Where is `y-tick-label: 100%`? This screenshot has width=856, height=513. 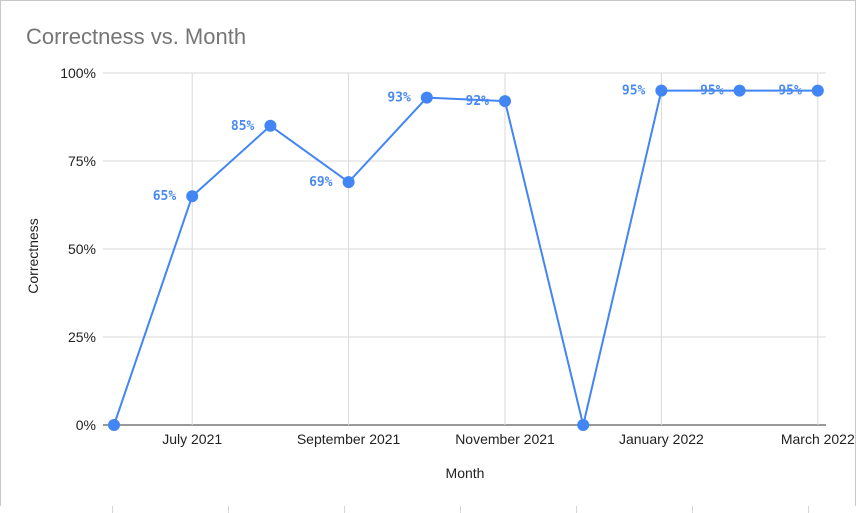
y-tick-label: 100% is located at coordinates (78, 73).